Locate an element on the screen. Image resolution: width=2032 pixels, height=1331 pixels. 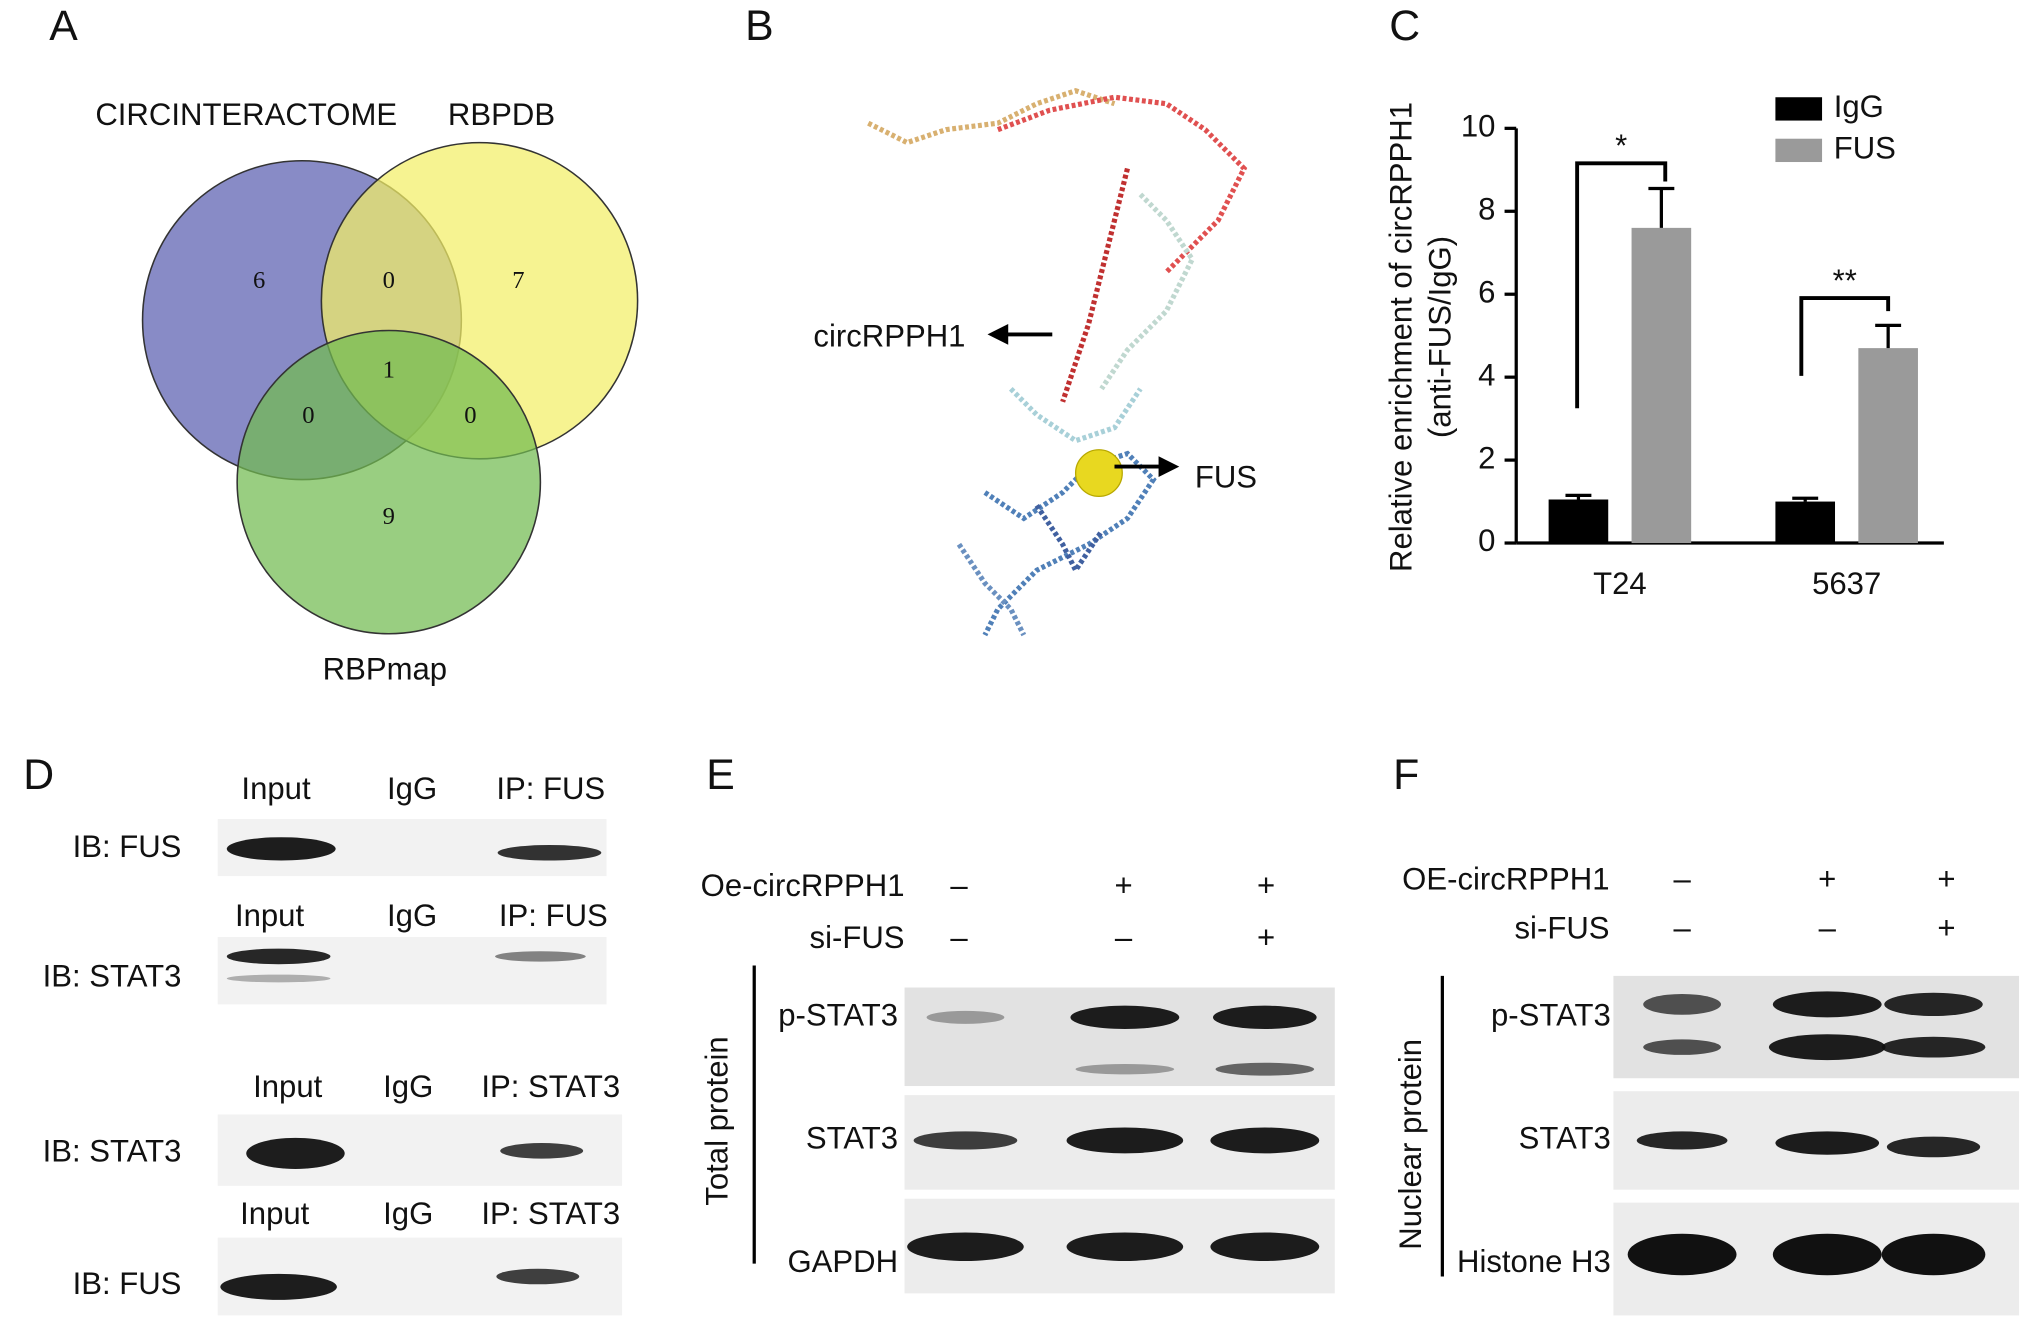
ib-label: IB: STAT3 is located at coordinates (112, 1151).